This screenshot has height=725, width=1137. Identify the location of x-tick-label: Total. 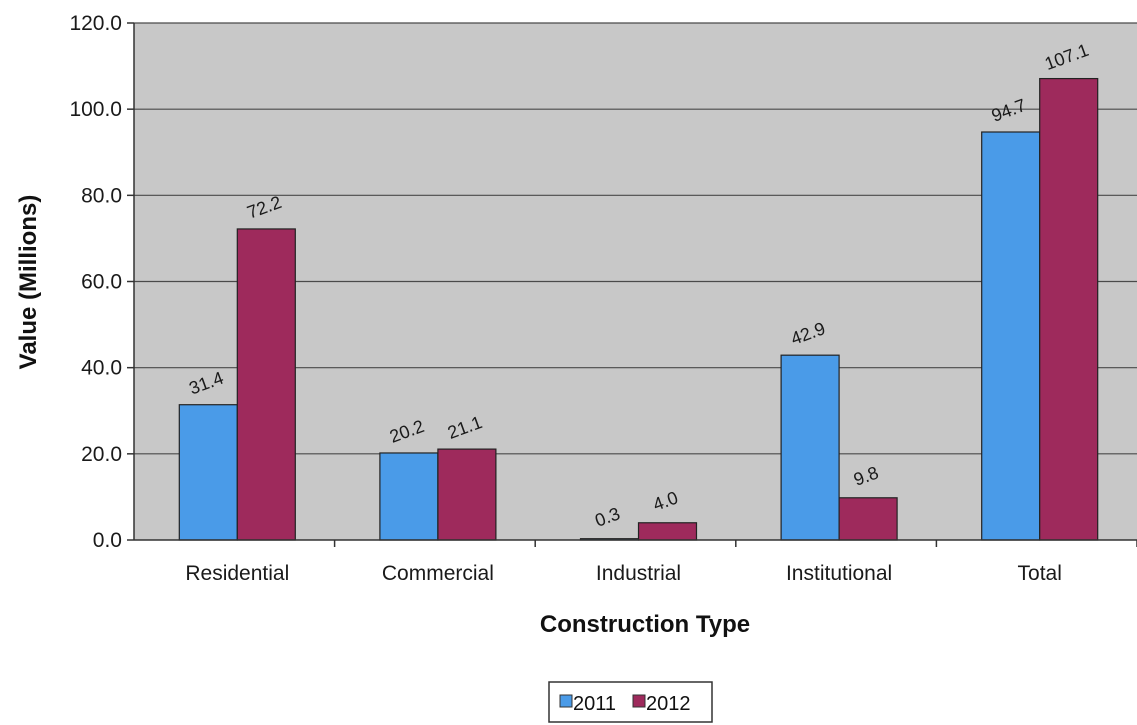
(1040, 573).